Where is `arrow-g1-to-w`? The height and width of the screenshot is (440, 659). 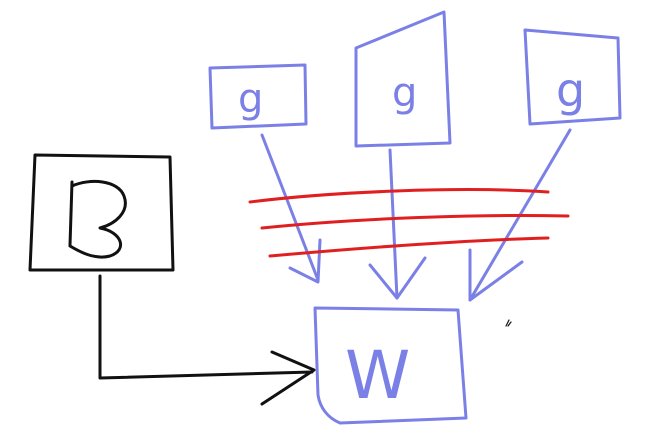
arrow-g1-to-w is located at coordinates (291, 208).